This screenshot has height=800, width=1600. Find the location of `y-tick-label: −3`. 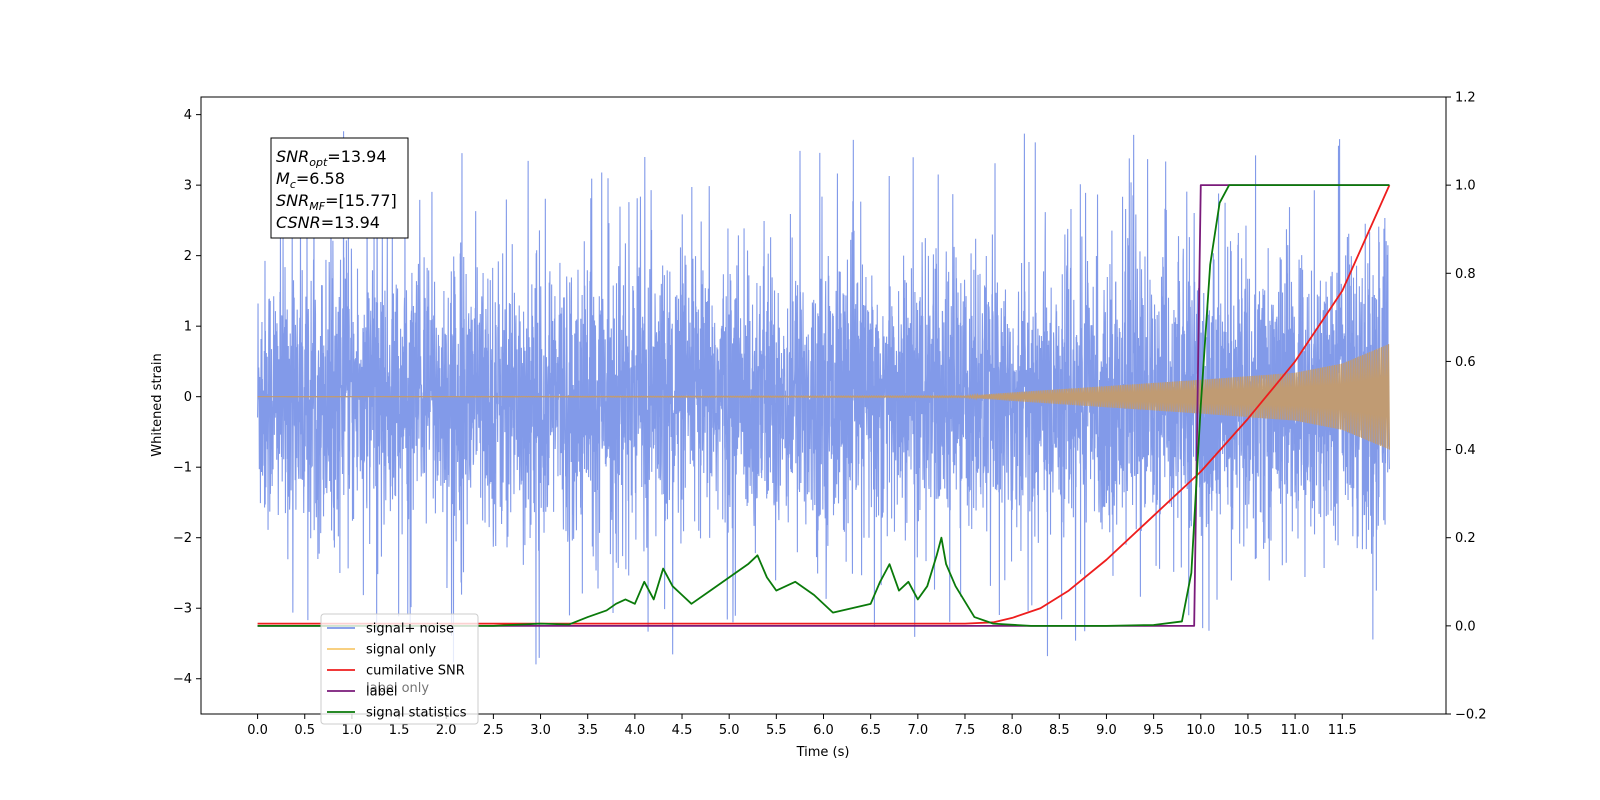

y-tick-label: −3 is located at coordinates (182, 609).